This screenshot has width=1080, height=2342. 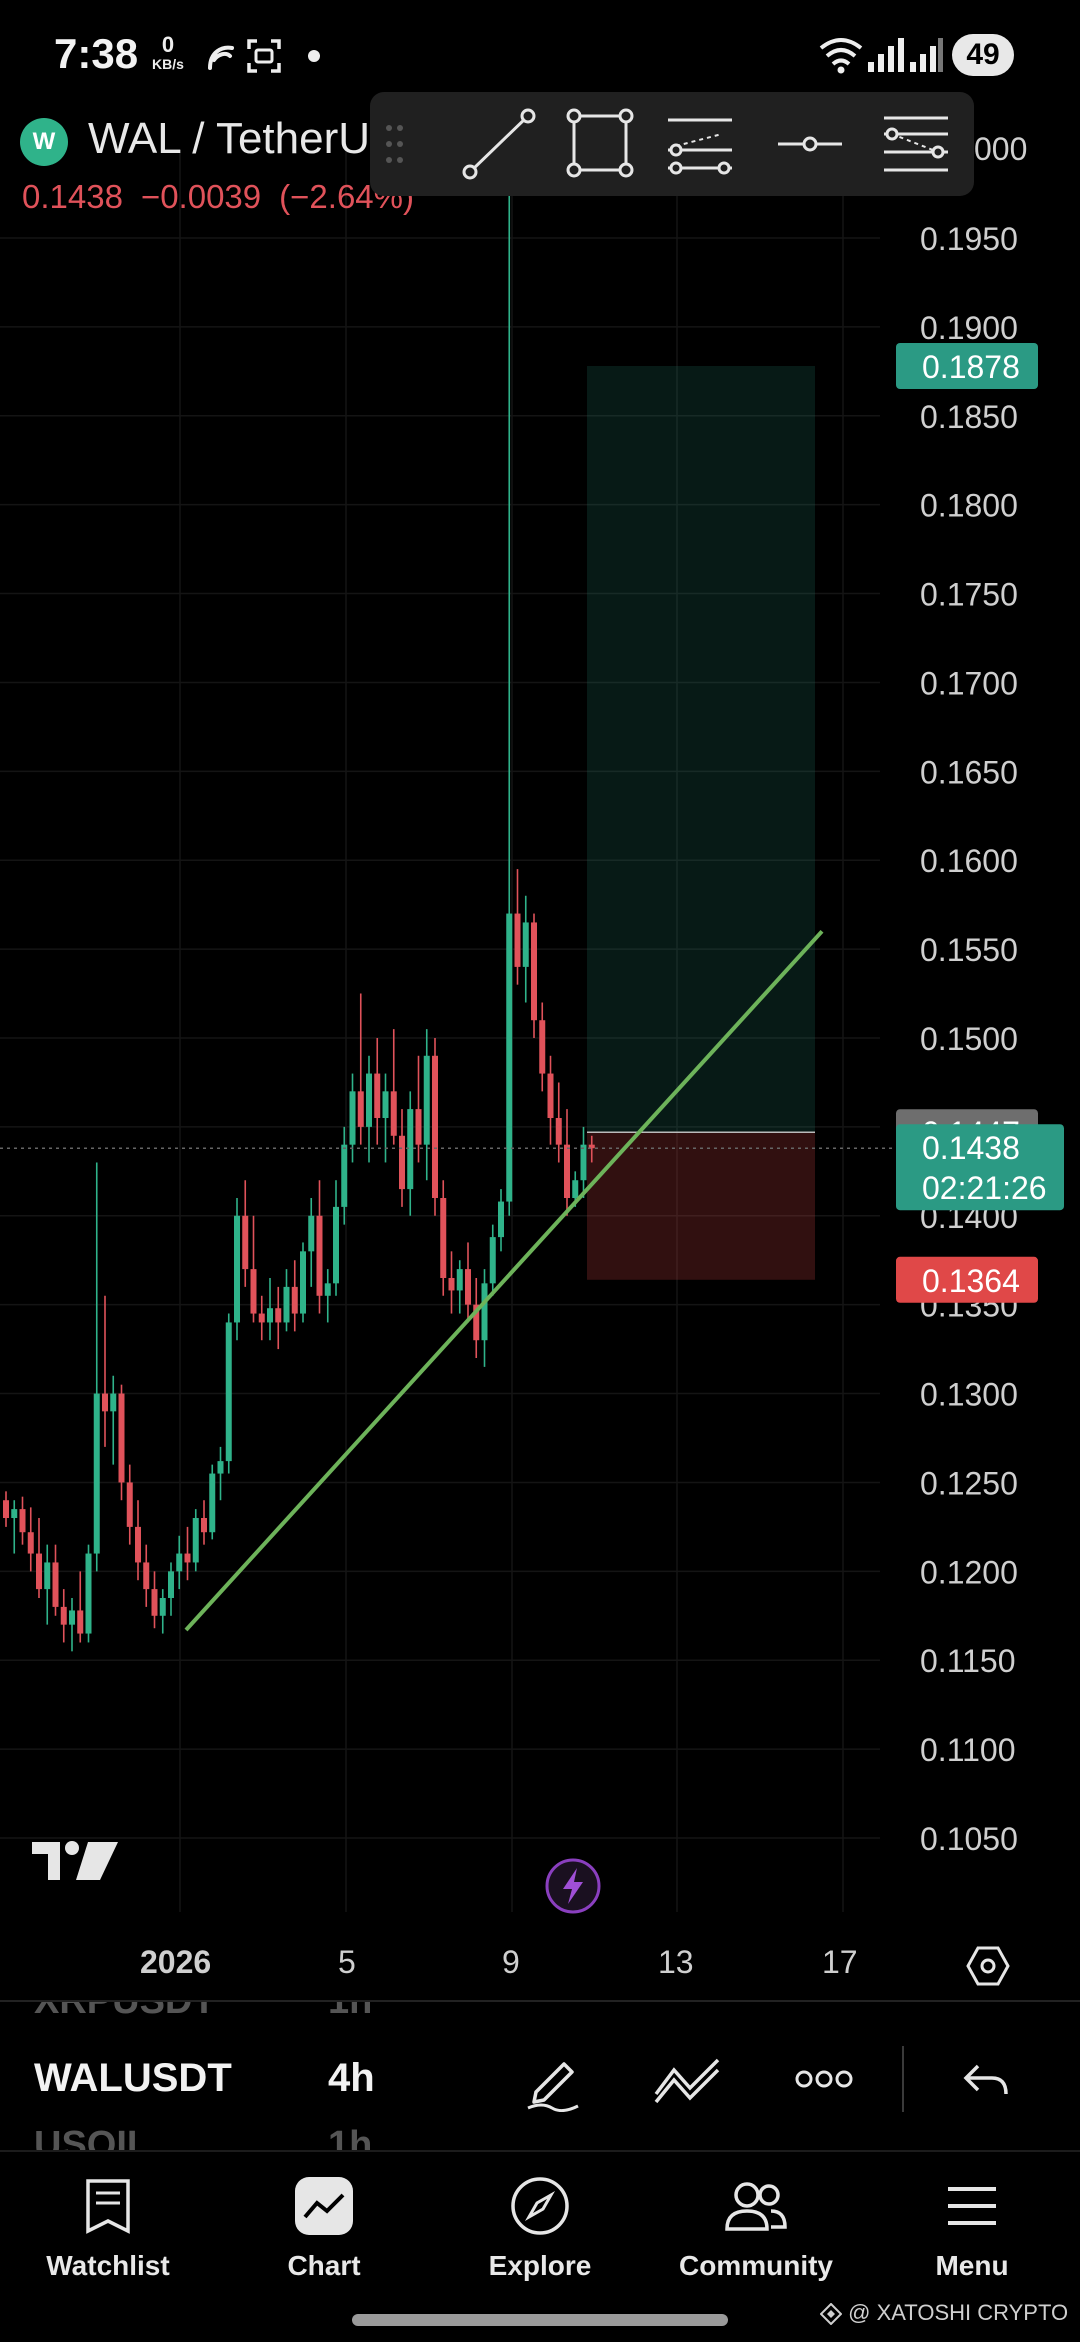 I want to click on chart-icon, so click(x=324, y=2206).